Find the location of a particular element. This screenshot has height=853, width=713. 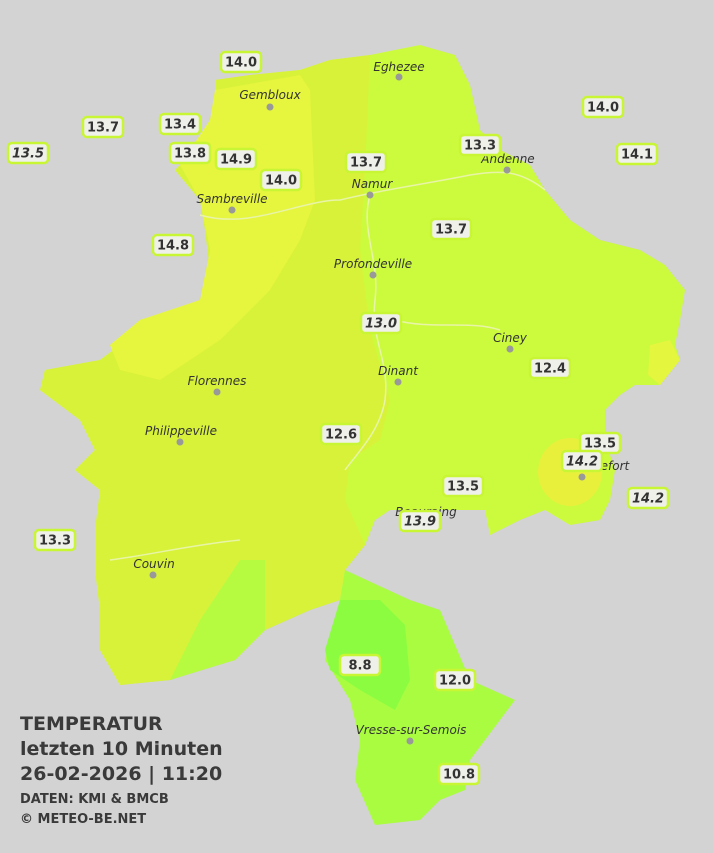

station-value: 12.4 is located at coordinates (550, 369).